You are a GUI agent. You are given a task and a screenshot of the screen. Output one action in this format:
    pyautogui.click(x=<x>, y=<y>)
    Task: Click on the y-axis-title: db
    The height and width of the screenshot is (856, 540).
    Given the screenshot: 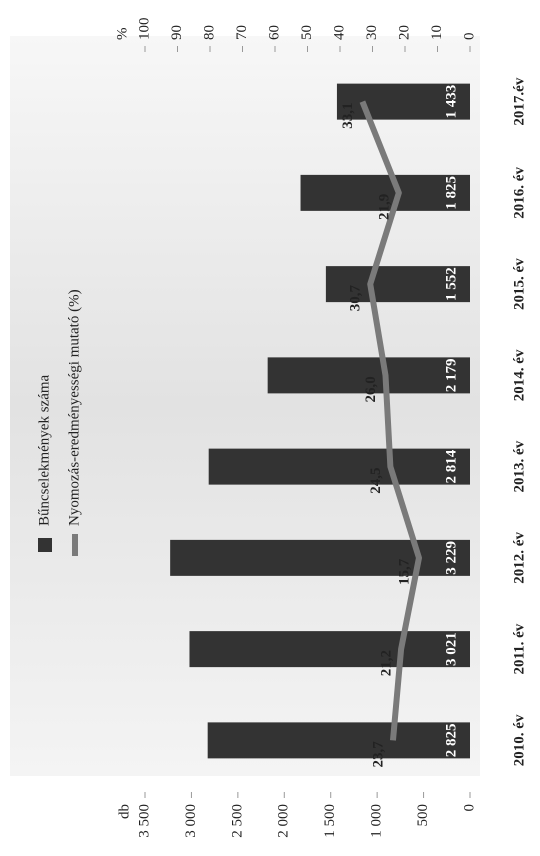 What is the action you would take?
    pyautogui.click(x=124, y=811)
    